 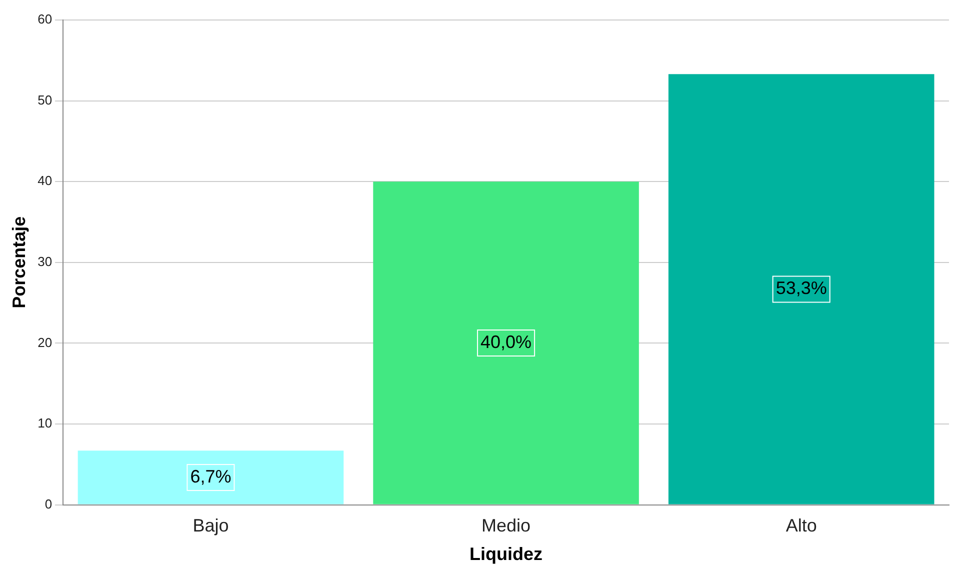 I want to click on data-label: 53,3%, so click(x=801, y=288).